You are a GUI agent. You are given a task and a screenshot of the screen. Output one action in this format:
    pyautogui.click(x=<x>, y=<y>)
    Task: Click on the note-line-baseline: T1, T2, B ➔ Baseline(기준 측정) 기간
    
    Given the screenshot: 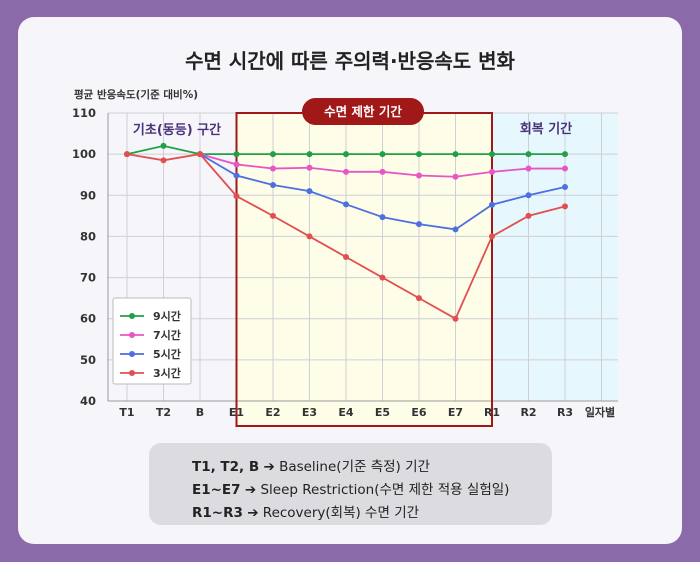 What is the action you would take?
    pyautogui.click(x=311, y=465)
    